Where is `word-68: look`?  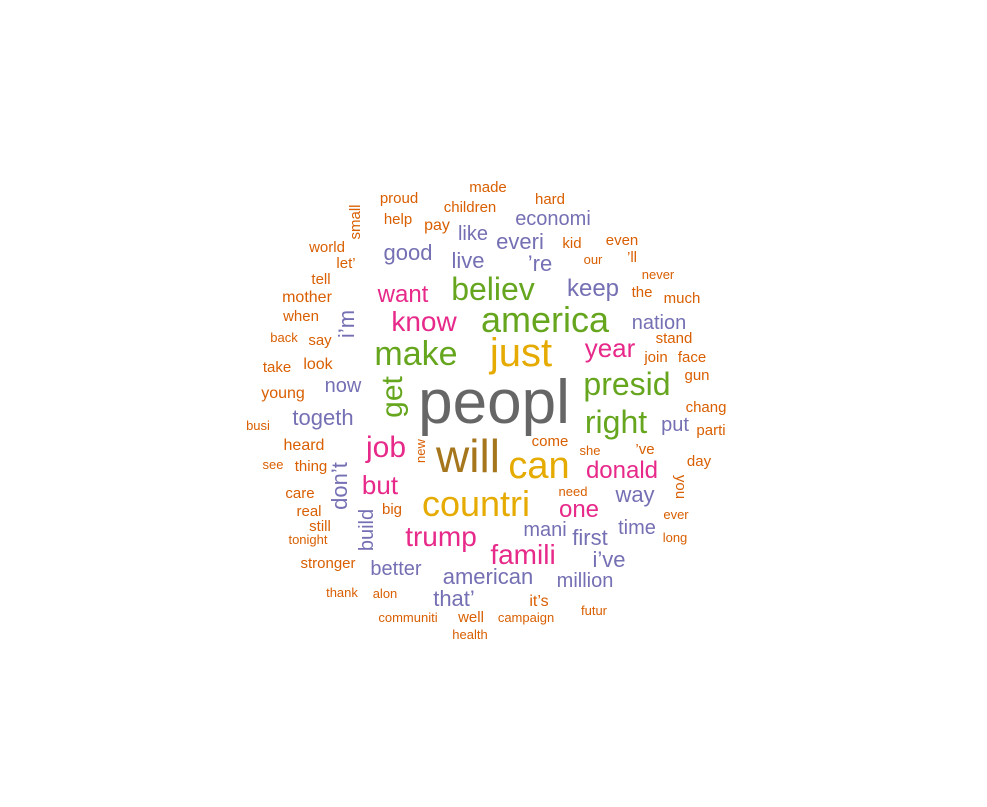 word-68: look is located at coordinates (318, 364).